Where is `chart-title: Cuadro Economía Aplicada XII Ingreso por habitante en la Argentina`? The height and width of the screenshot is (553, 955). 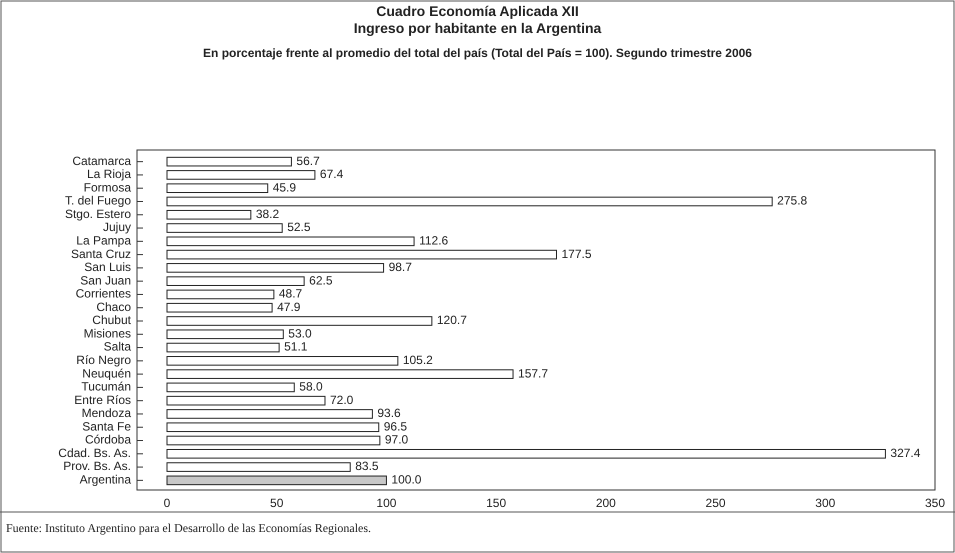 chart-title: Cuadro Economía Aplicada XII Ingreso por habitante en la Argentina is located at coordinates (478, 19).